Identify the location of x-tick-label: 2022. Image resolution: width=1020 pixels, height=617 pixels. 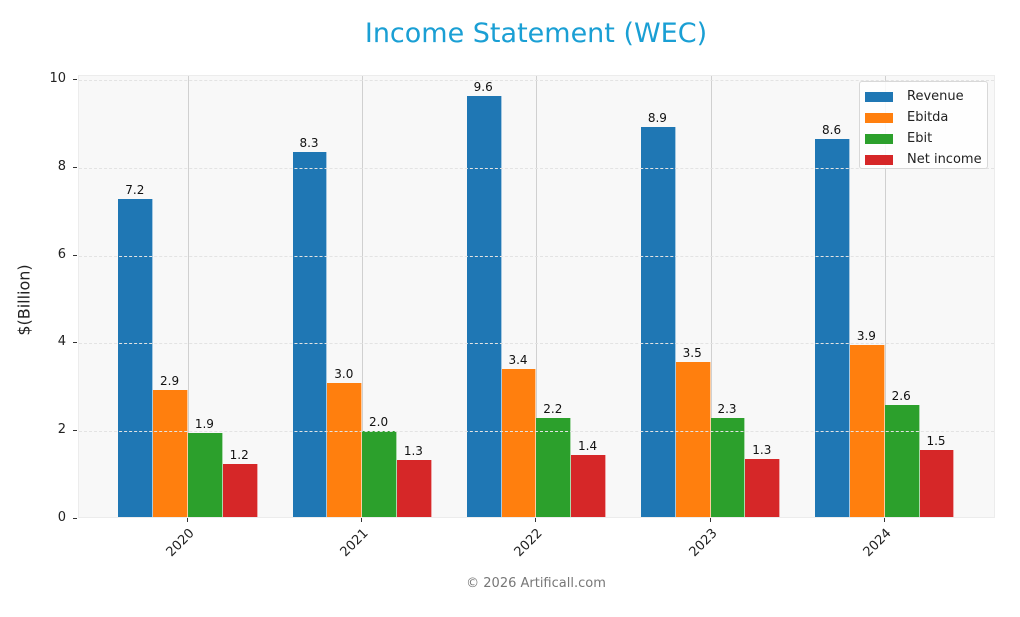
(528, 543).